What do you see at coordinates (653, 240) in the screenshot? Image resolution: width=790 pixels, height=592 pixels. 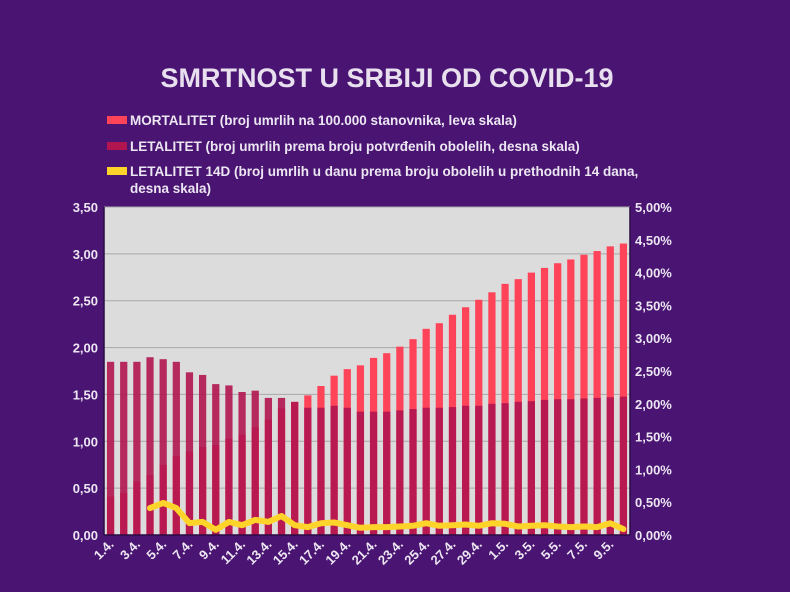 I see `right-tick-label: 4,50%` at bounding box center [653, 240].